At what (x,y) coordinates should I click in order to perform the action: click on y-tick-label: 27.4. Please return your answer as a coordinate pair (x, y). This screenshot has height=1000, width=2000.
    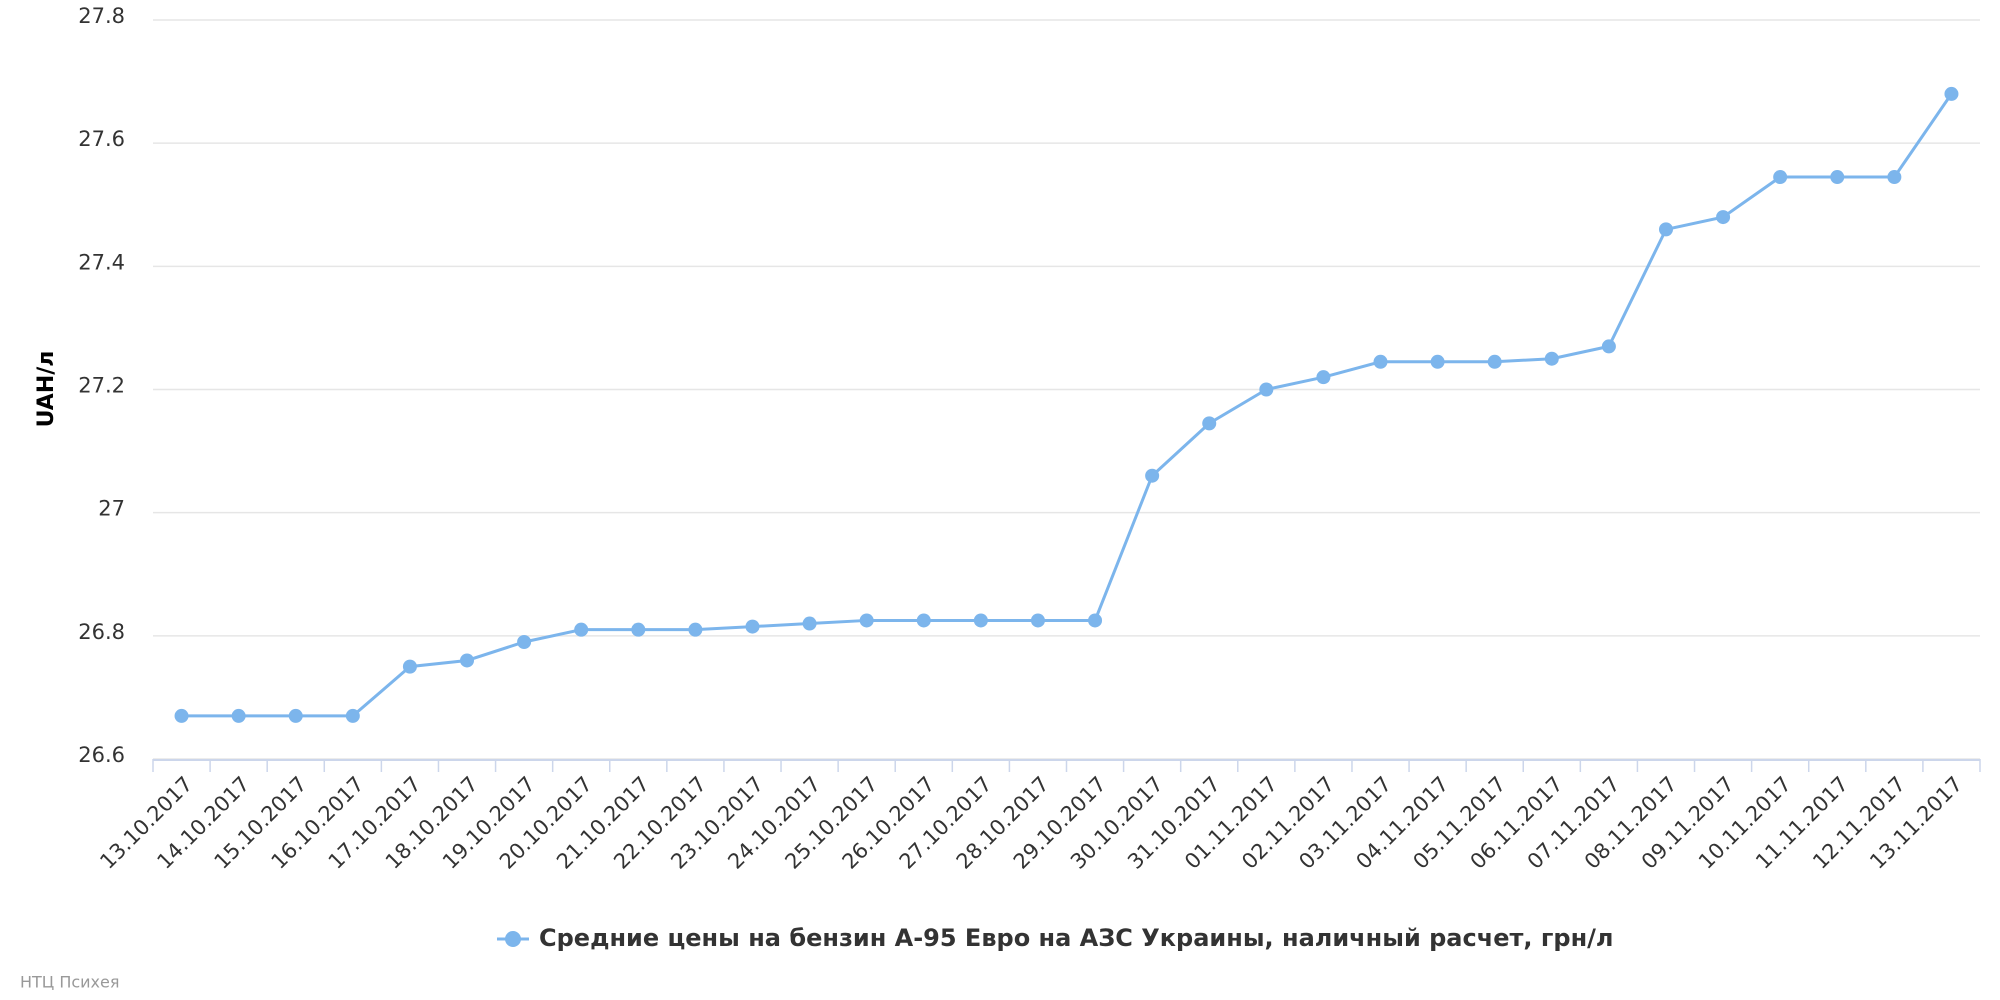
    Looking at the image, I should click on (101, 262).